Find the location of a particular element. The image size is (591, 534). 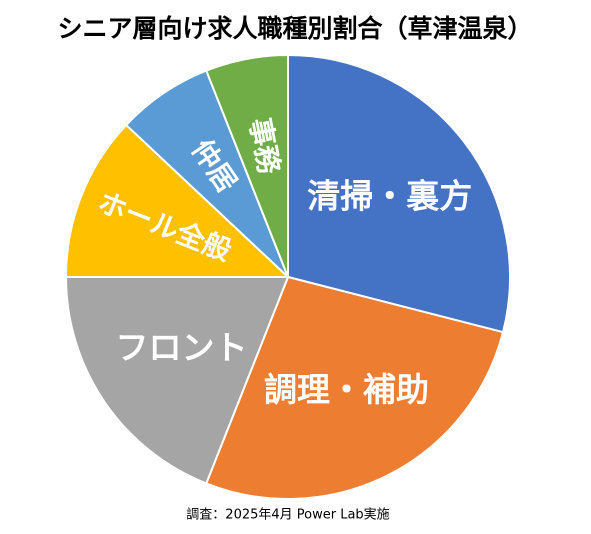

slice-label: フロント is located at coordinates (182, 347).